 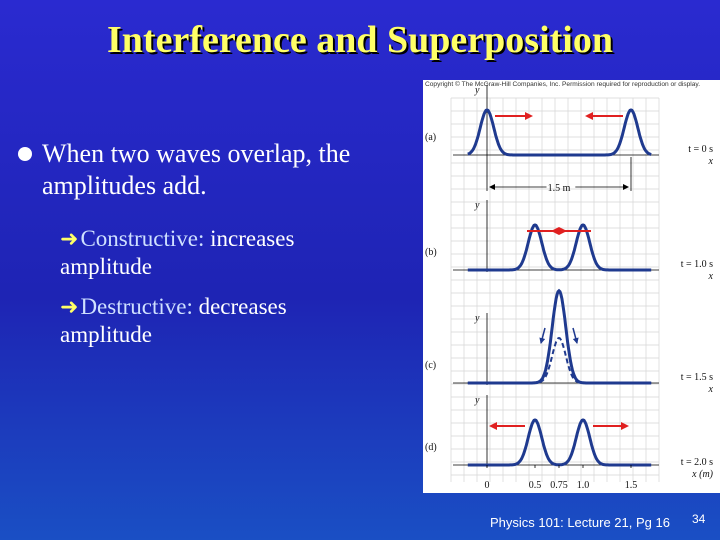 I want to click on wave-panel: y (d) t = 2.0 sx (m) 0 0.5 0.75 1.0 1.5, so click(x=569, y=443).